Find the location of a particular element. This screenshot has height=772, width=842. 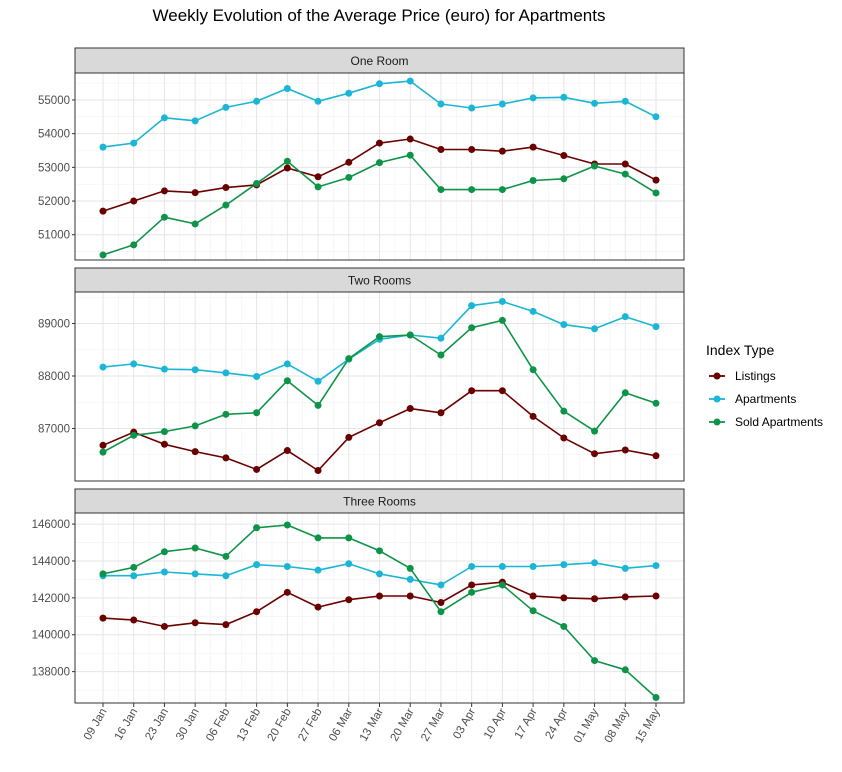

y-tick-label: 142000 is located at coordinates (51, 599).